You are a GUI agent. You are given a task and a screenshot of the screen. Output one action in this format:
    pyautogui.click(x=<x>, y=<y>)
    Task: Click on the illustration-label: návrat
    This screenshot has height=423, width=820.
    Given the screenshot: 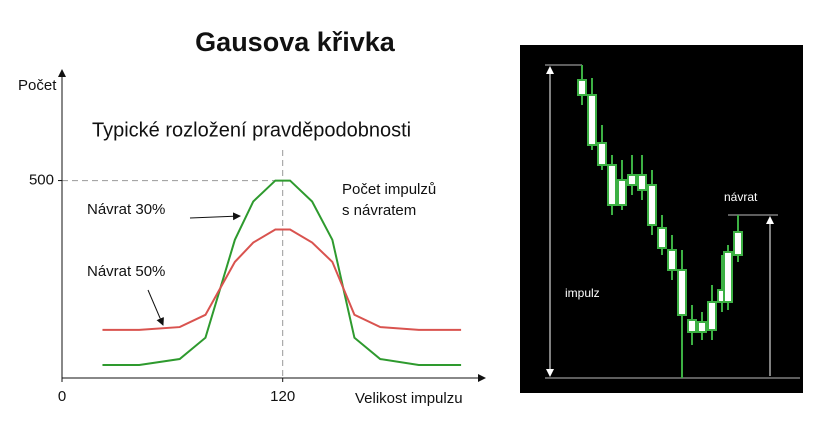 What is the action you would take?
    pyautogui.click(x=741, y=197)
    